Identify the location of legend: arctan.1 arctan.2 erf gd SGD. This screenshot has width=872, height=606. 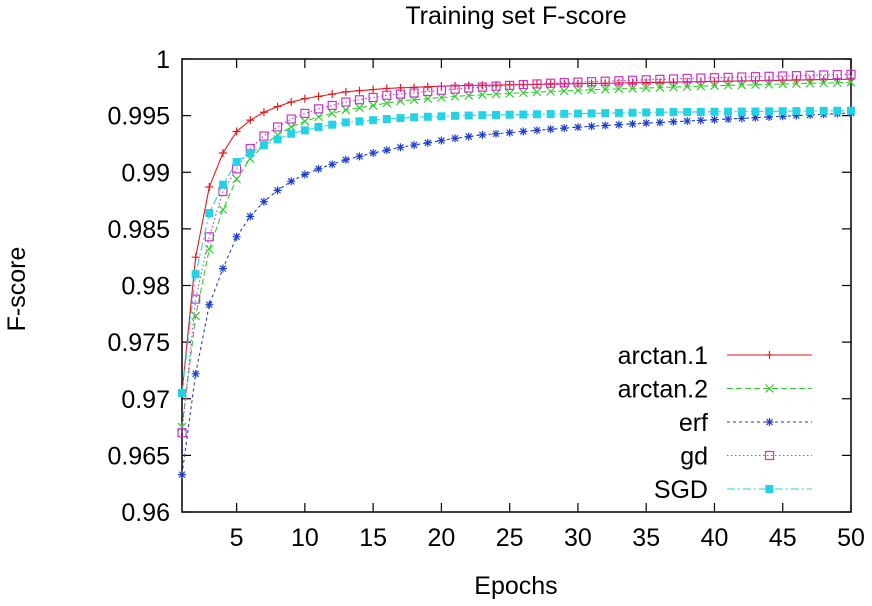
(715, 423).